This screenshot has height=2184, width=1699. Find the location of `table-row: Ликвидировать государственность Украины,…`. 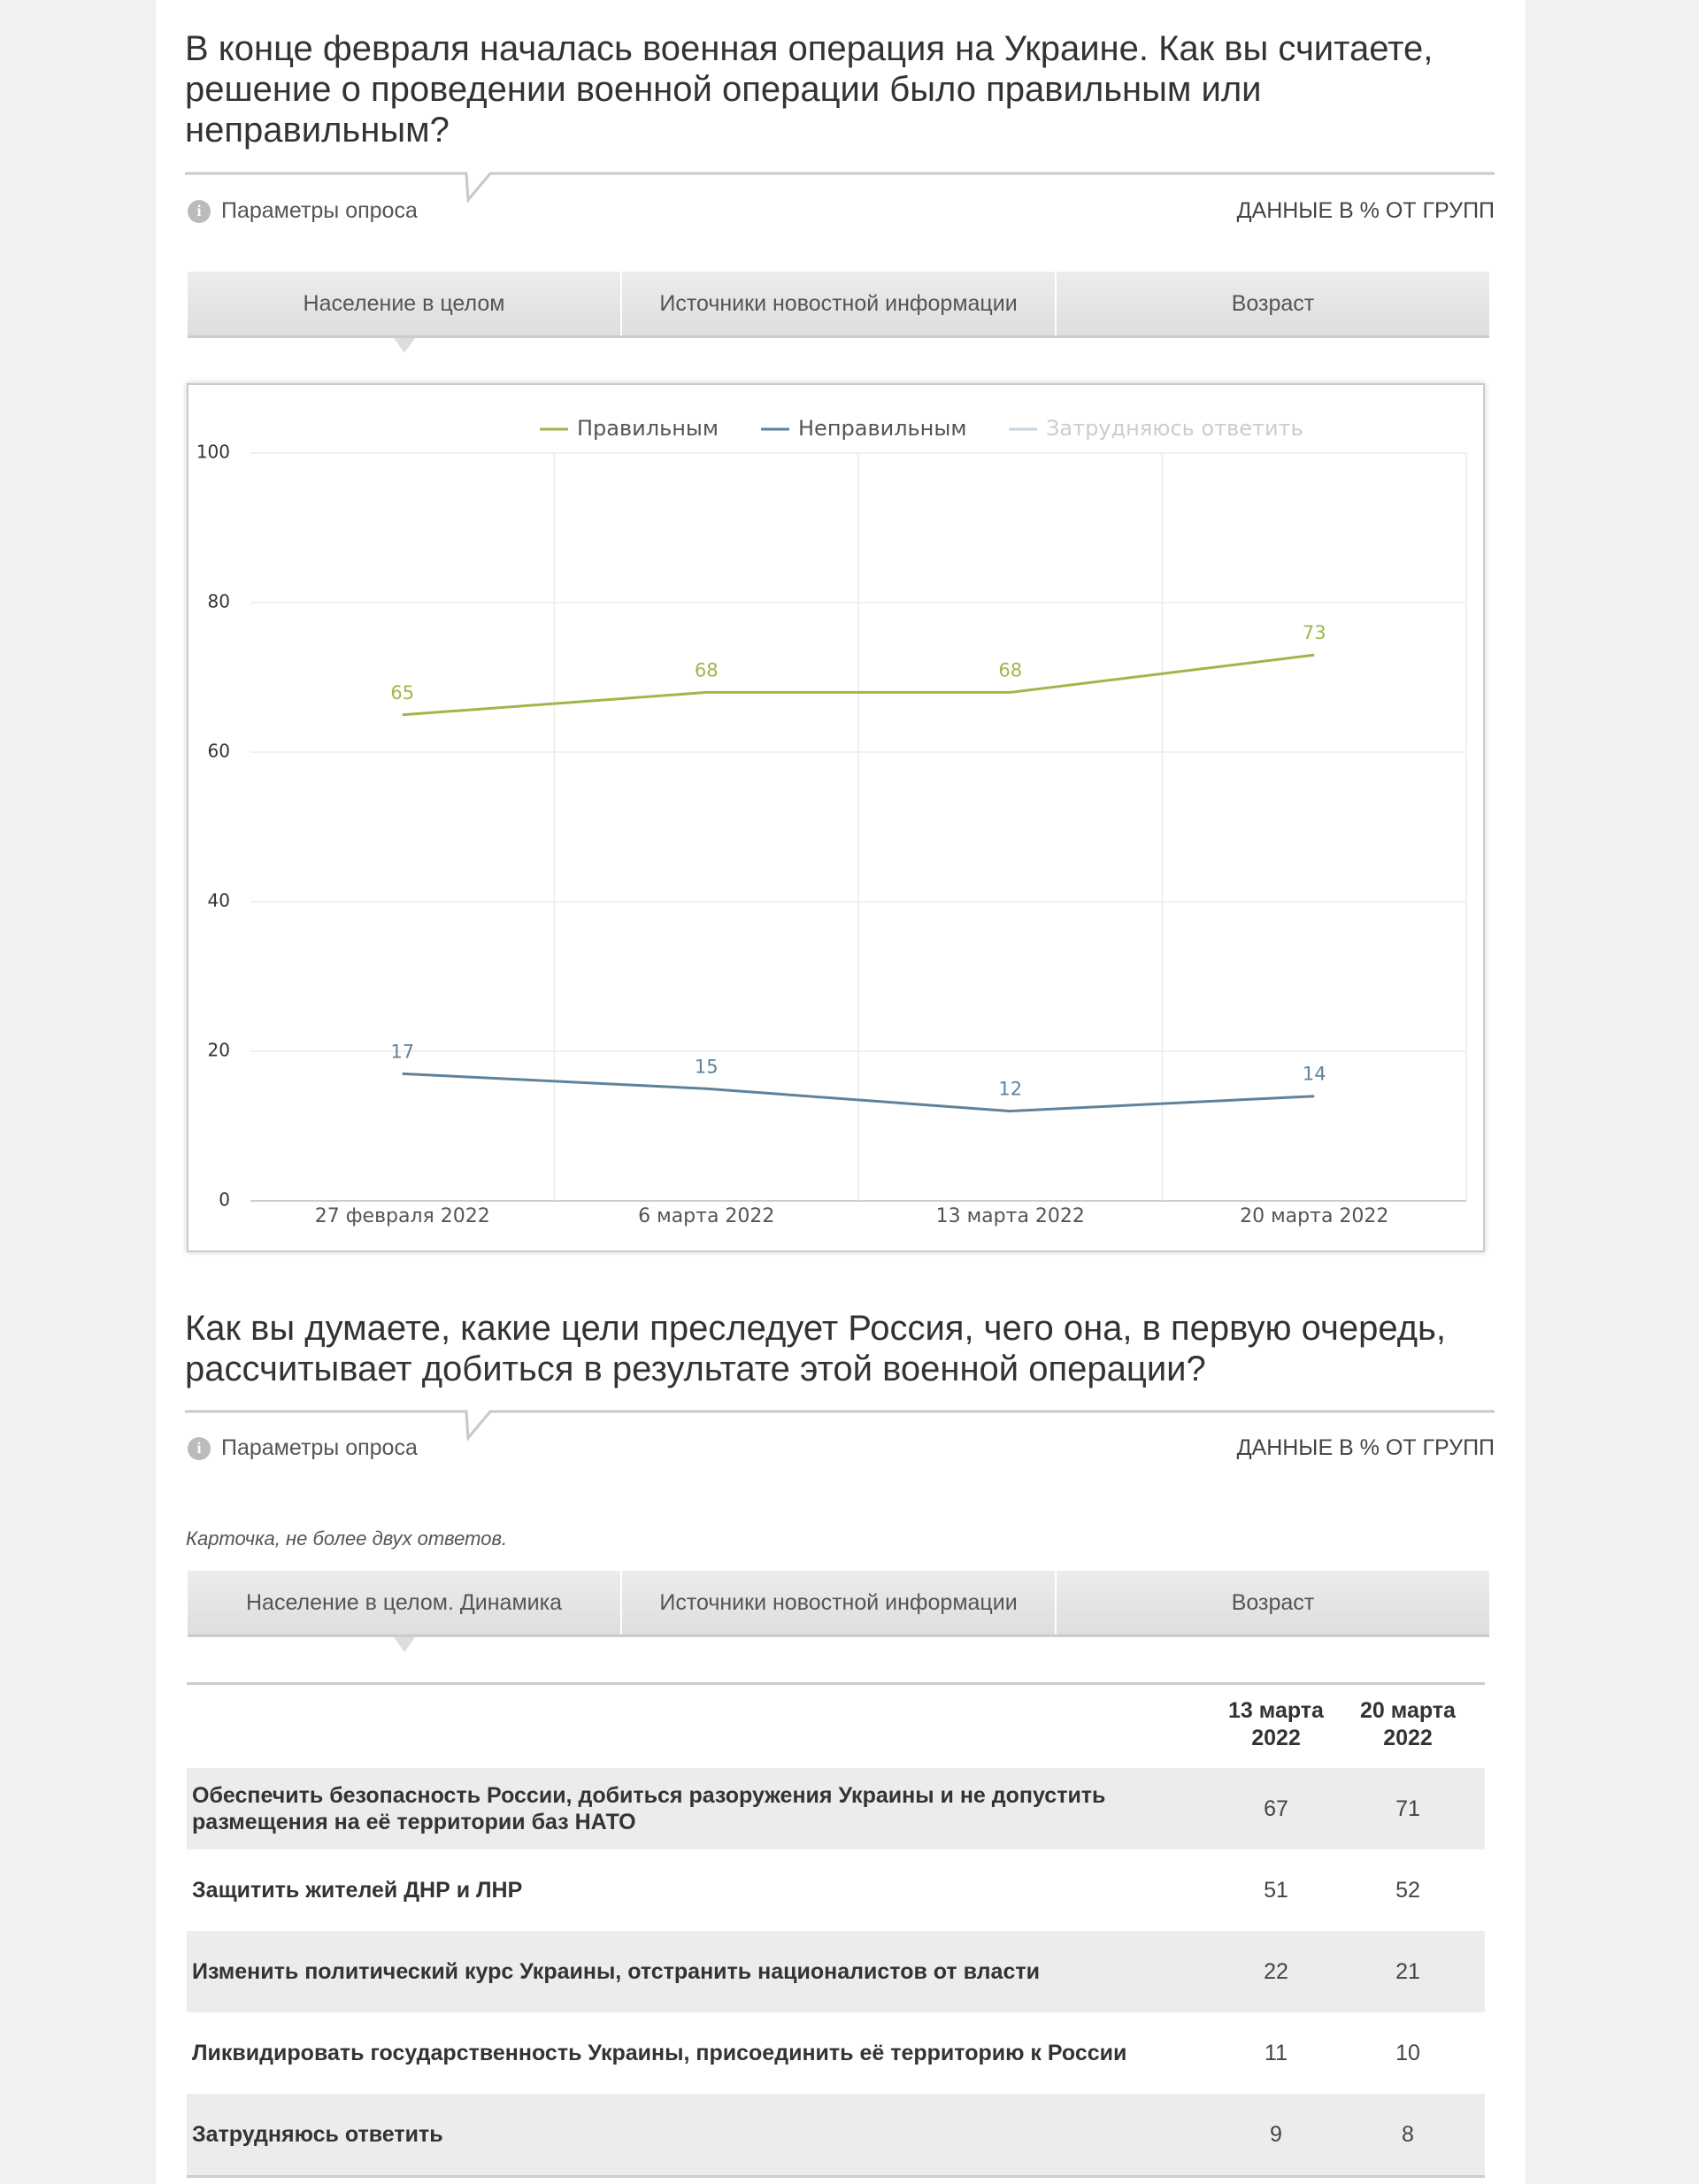

table-row: Ликвидировать государственность Украины,… is located at coordinates (836, 2053).